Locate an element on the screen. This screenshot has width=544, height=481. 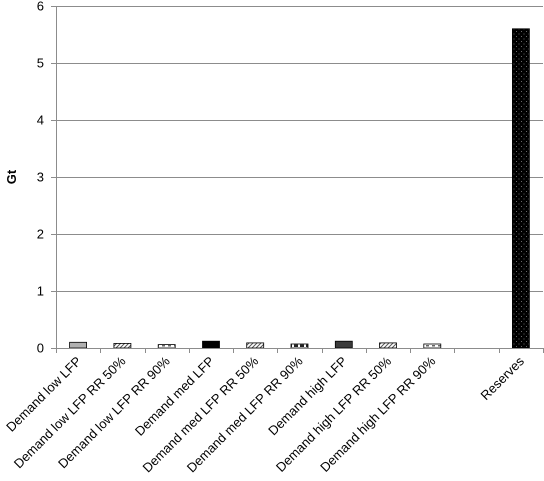
x-tick-label: Demand med LFP is located at coordinates (174, 396).